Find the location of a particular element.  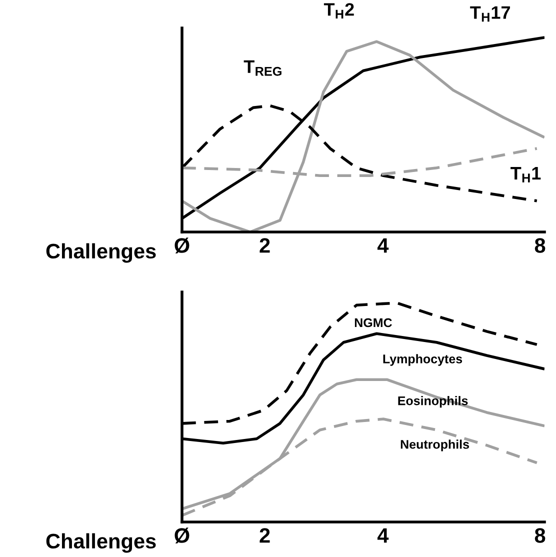

series-label: T$_{REG}$ is located at coordinates (263, 68).